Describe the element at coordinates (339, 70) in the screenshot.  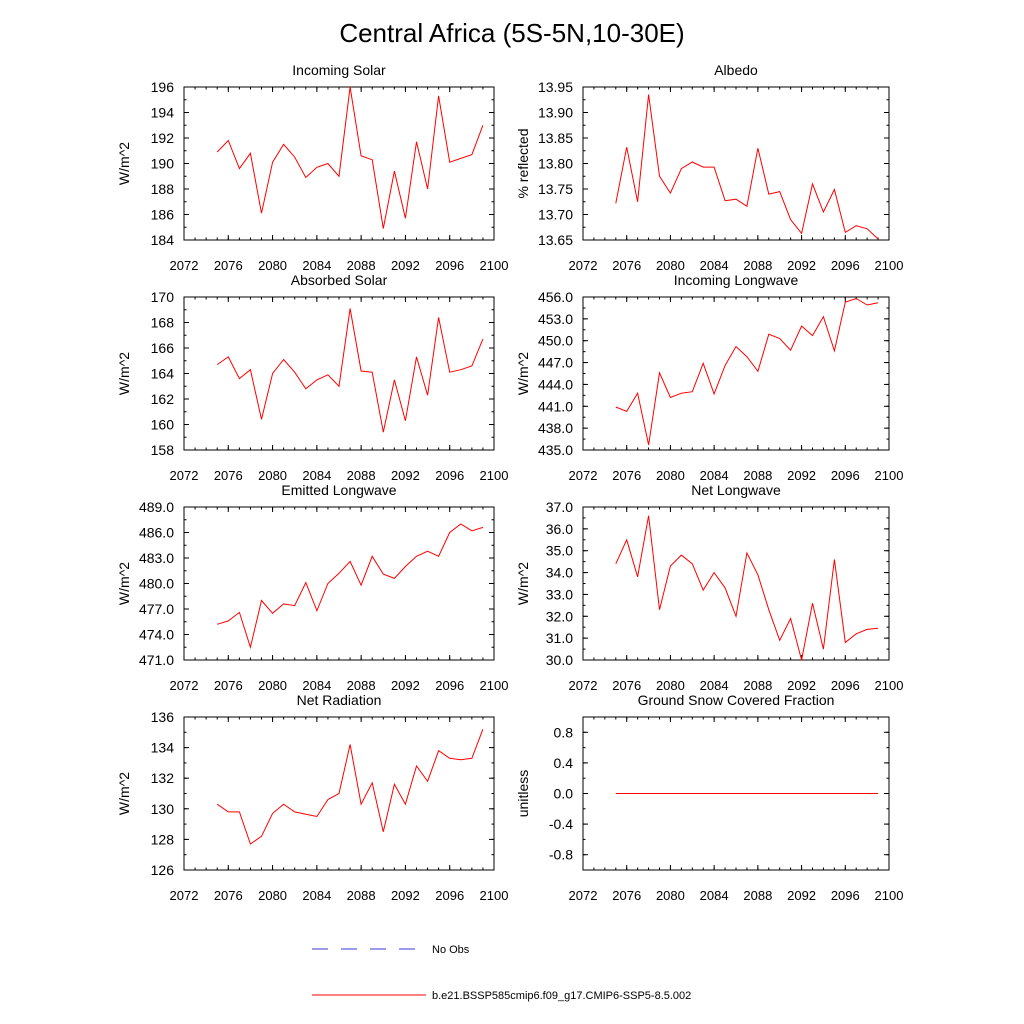
I see `chart-title: Incoming Solar` at that location.